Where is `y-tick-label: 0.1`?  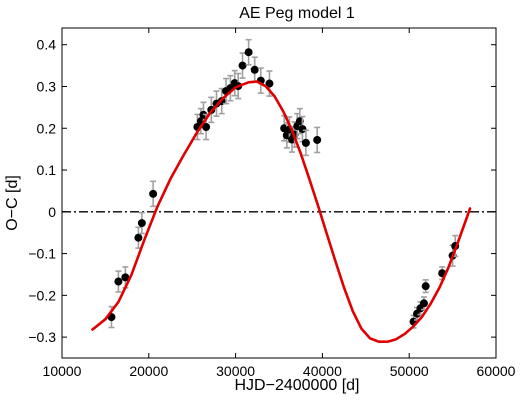
y-tick-label: 0.1 is located at coordinates (47, 170).